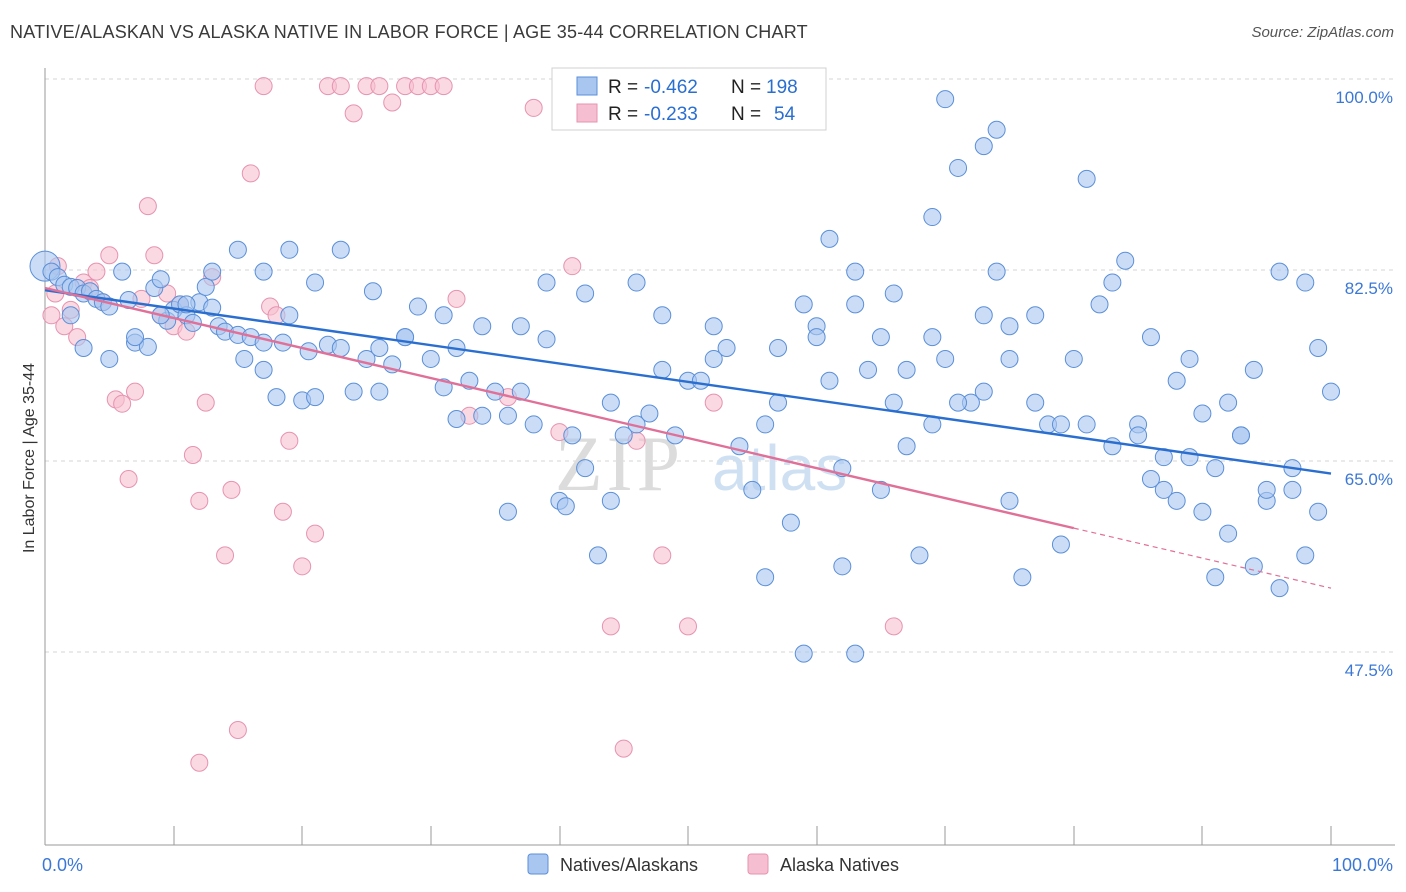  What do you see at coordinates (1322, 32) in the screenshot?
I see `source-credit: Source: ZipAtlas.com` at bounding box center [1322, 32].